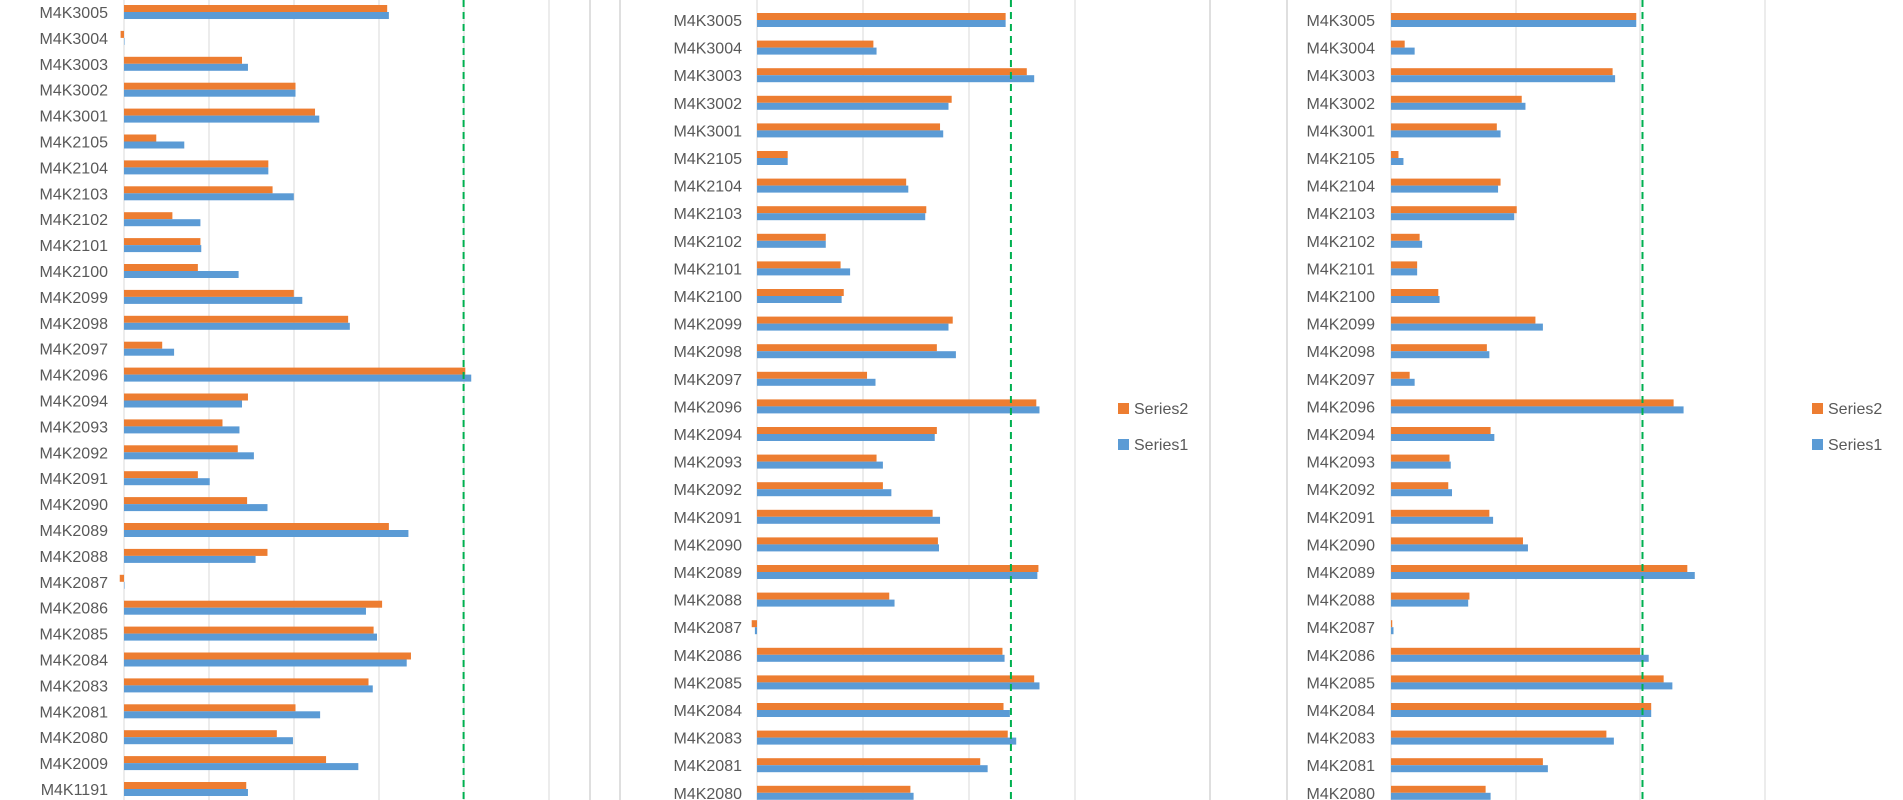  Describe the element at coordinates (1453, 217) in the screenshot. I see `chart-2-bar-series1-M4K2103` at that location.